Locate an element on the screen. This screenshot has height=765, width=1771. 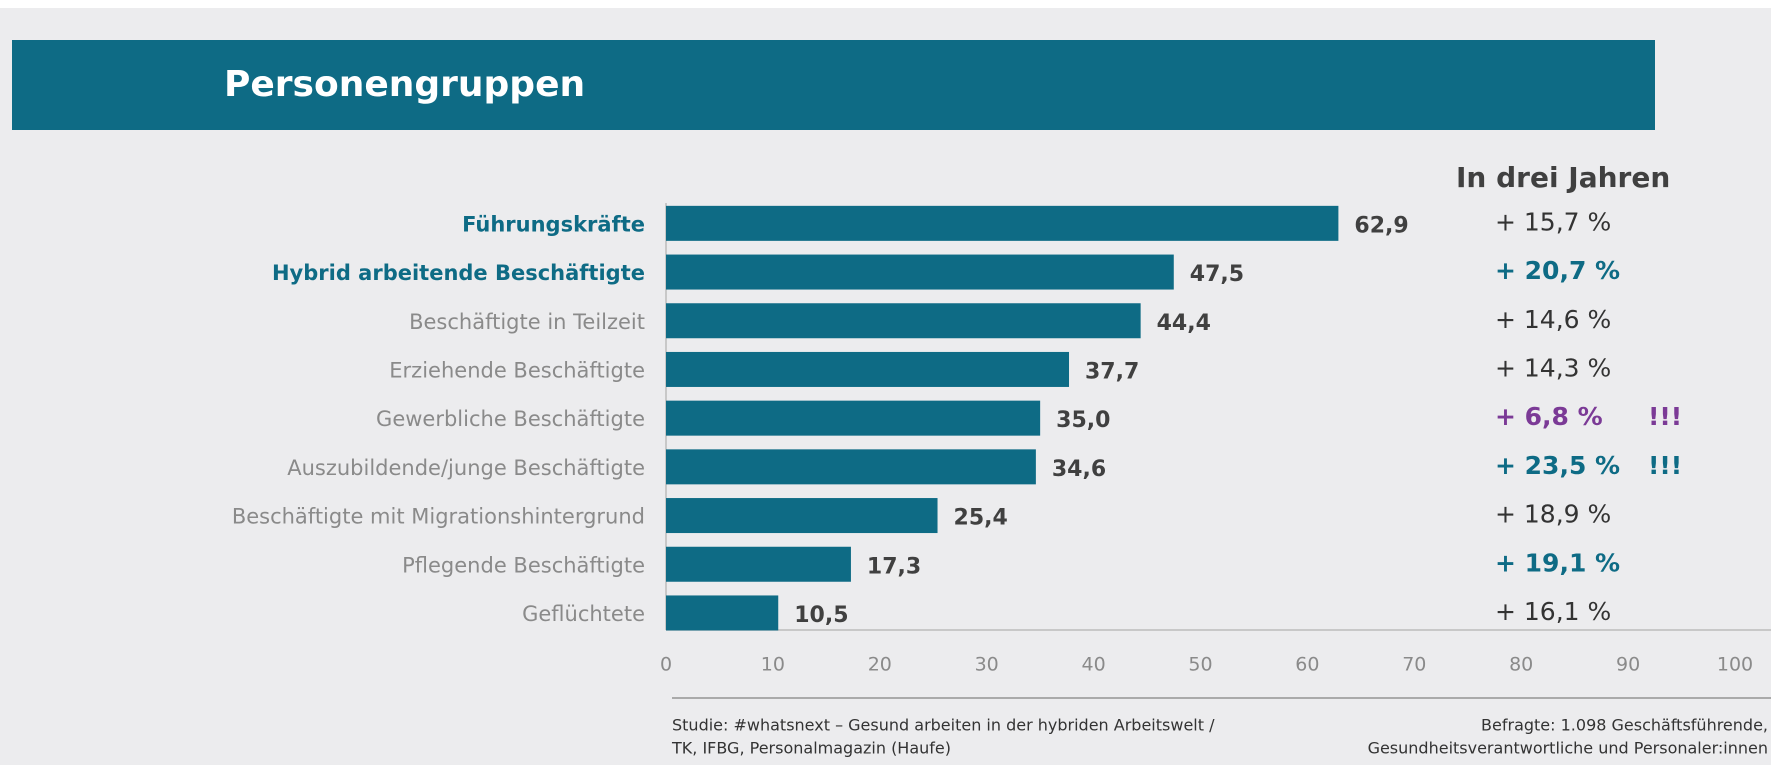
change-label: + 18,9 % is located at coordinates (1553, 514).